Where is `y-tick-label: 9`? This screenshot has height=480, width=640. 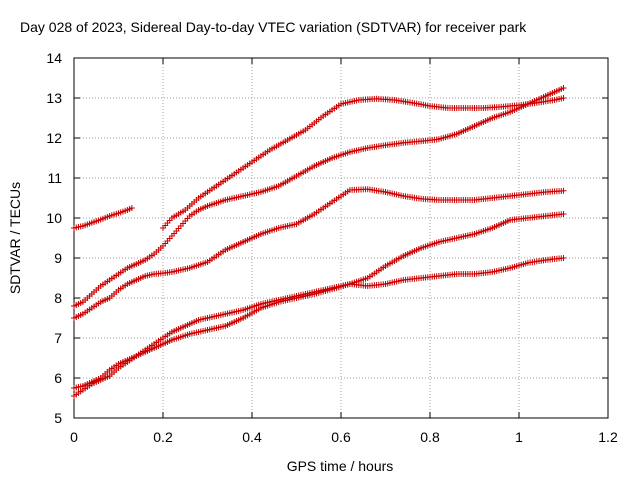 y-tick-label: 9 is located at coordinates (58, 258).